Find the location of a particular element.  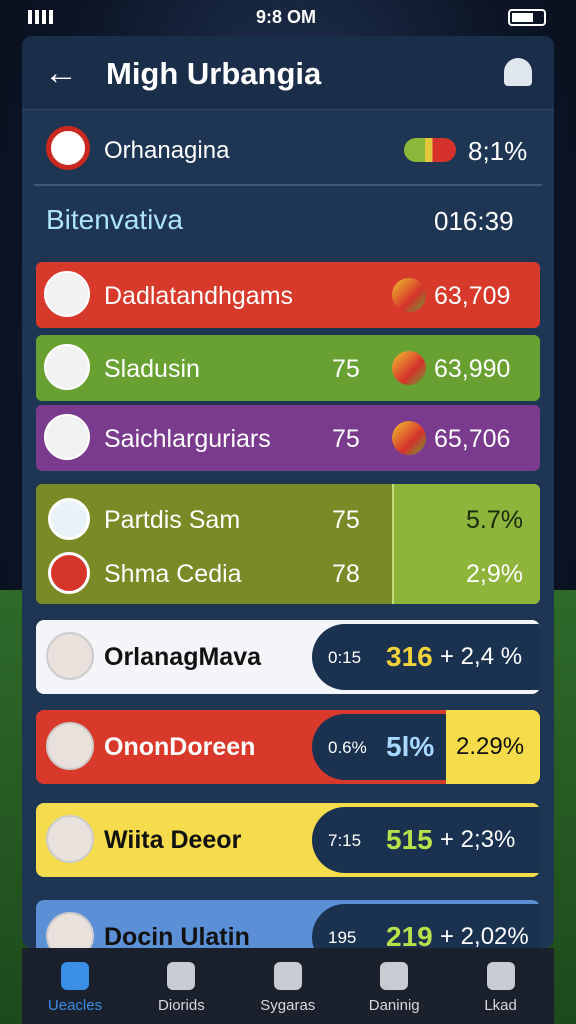

nav-label: Diorids is located at coordinates (181, 1005).